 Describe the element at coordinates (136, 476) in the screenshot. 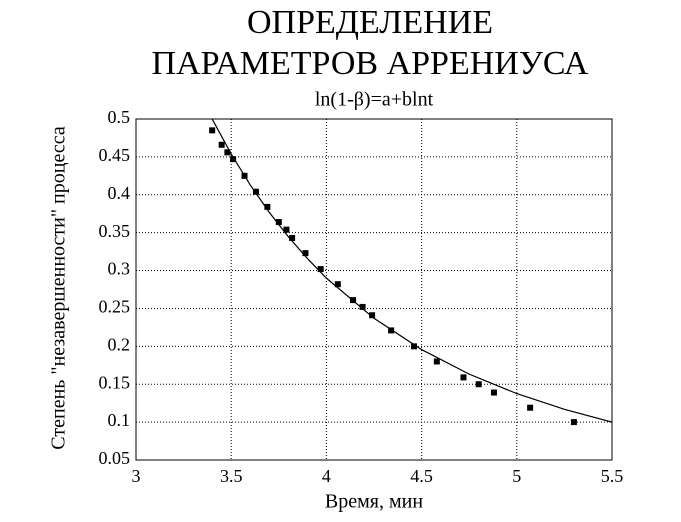

I see `x-tick-label: 3` at that location.